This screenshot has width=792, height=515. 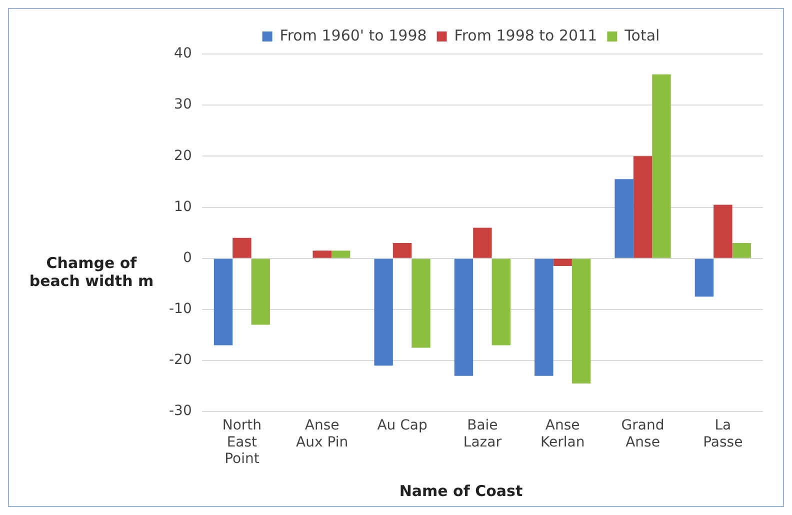 I want to click on legend-label: From 1998 to 2011, so click(x=526, y=35).